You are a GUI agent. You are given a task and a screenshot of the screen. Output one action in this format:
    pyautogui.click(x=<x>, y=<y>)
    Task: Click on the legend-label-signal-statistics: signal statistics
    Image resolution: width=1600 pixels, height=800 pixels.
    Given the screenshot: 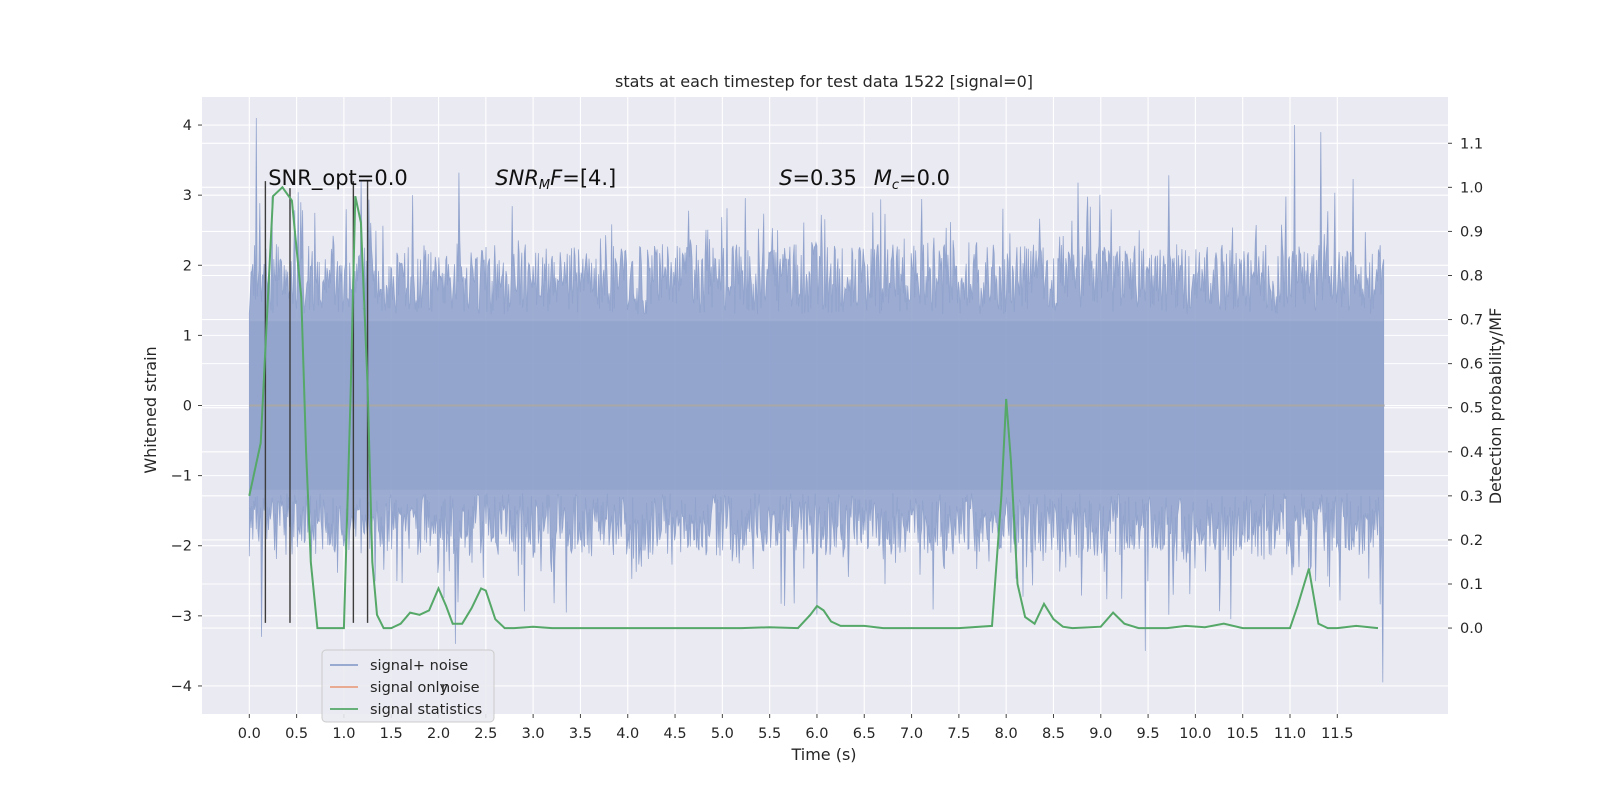 What is the action you would take?
    pyautogui.click(x=426, y=710)
    